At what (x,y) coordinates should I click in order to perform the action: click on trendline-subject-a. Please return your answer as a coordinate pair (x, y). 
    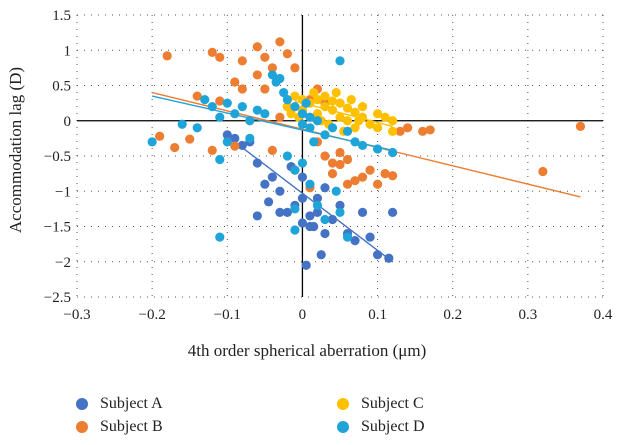
    Looking at the image, I should click on (310, 199).